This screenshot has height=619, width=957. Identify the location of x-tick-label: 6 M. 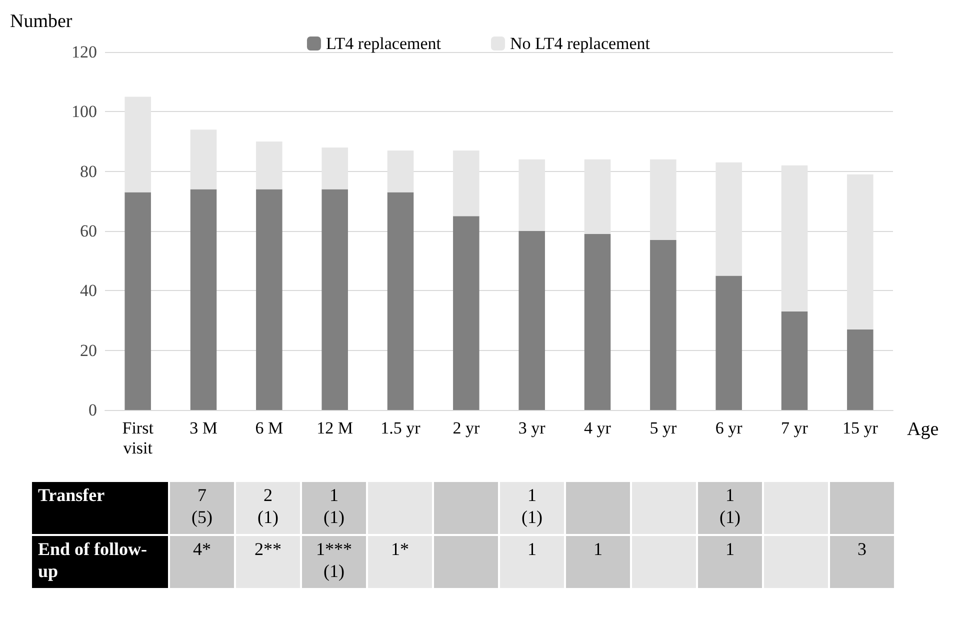
(269, 428).